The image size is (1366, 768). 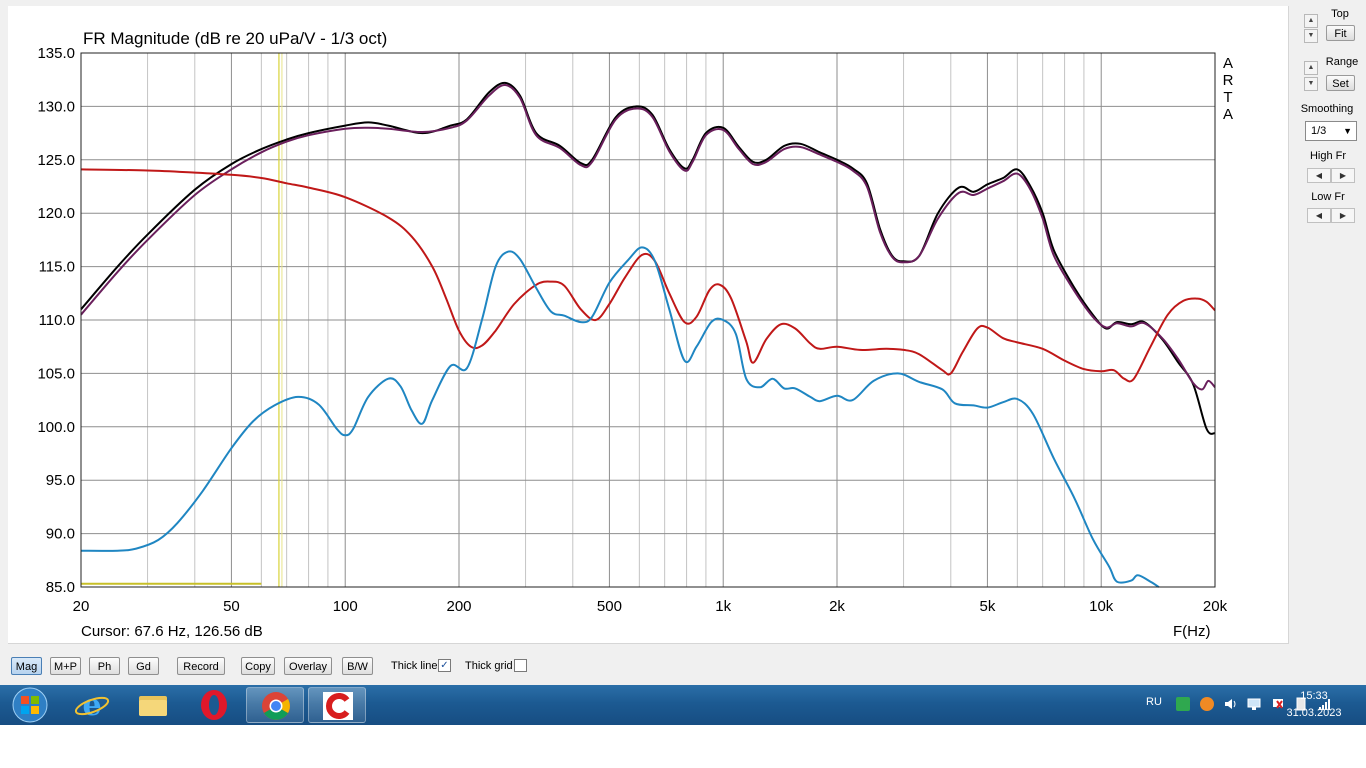 What do you see at coordinates (1301, 704) in the screenshot?
I see `usb-device-icon` at bounding box center [1301, 704].